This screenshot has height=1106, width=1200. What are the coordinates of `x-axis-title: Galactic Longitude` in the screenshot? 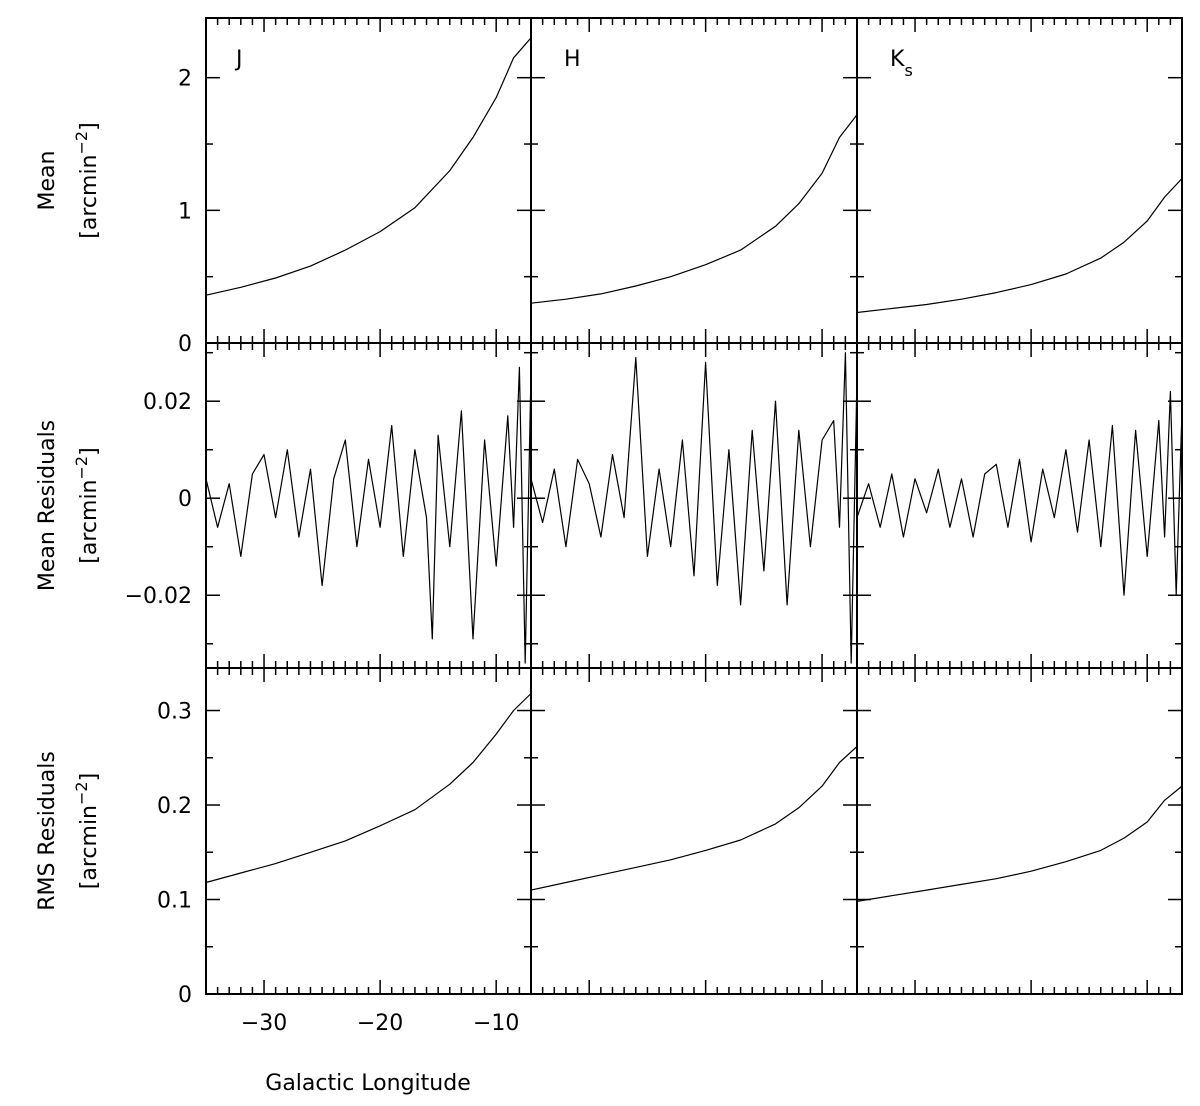 It's located at (367, 1083).